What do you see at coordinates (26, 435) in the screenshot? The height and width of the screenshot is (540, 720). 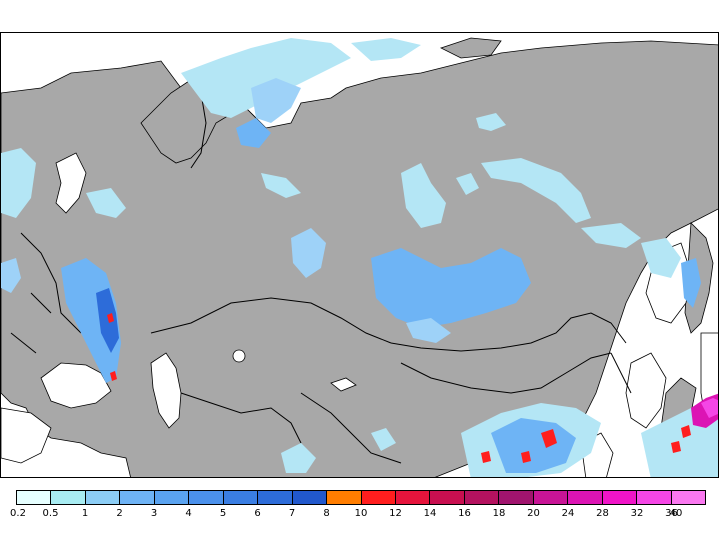 I see `mediterranean` at bounding box center [26, 435].